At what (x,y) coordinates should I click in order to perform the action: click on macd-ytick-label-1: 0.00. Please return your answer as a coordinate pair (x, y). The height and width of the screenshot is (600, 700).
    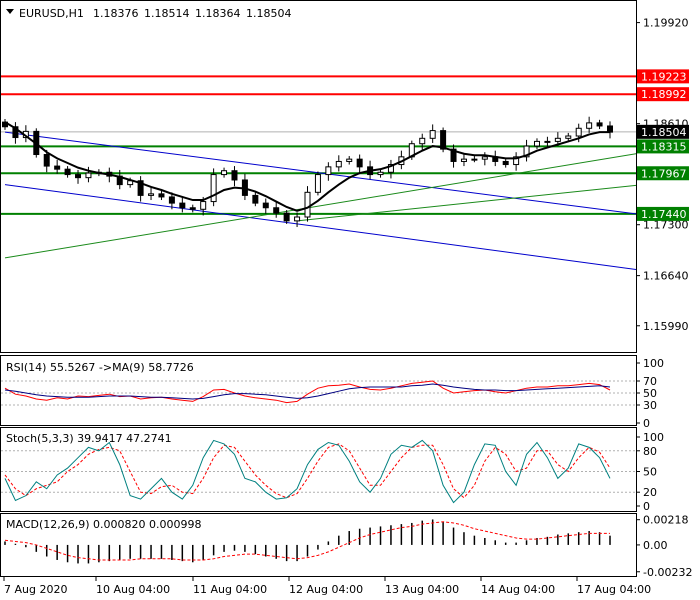
    Looking at the image, I should click on (655, 545).